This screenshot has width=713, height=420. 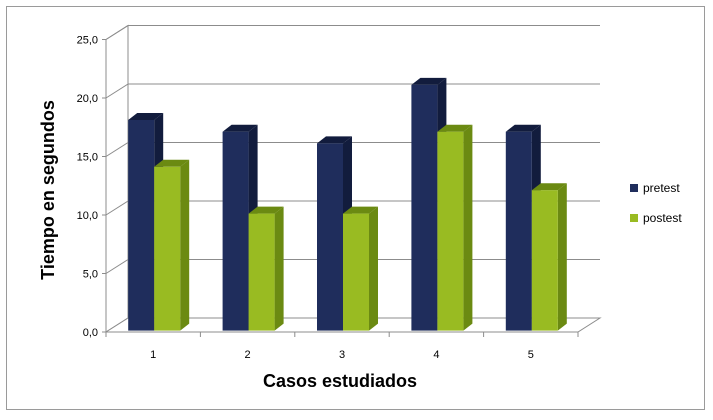 I want to click on legend-label: postest, so click(x=662, y=218).